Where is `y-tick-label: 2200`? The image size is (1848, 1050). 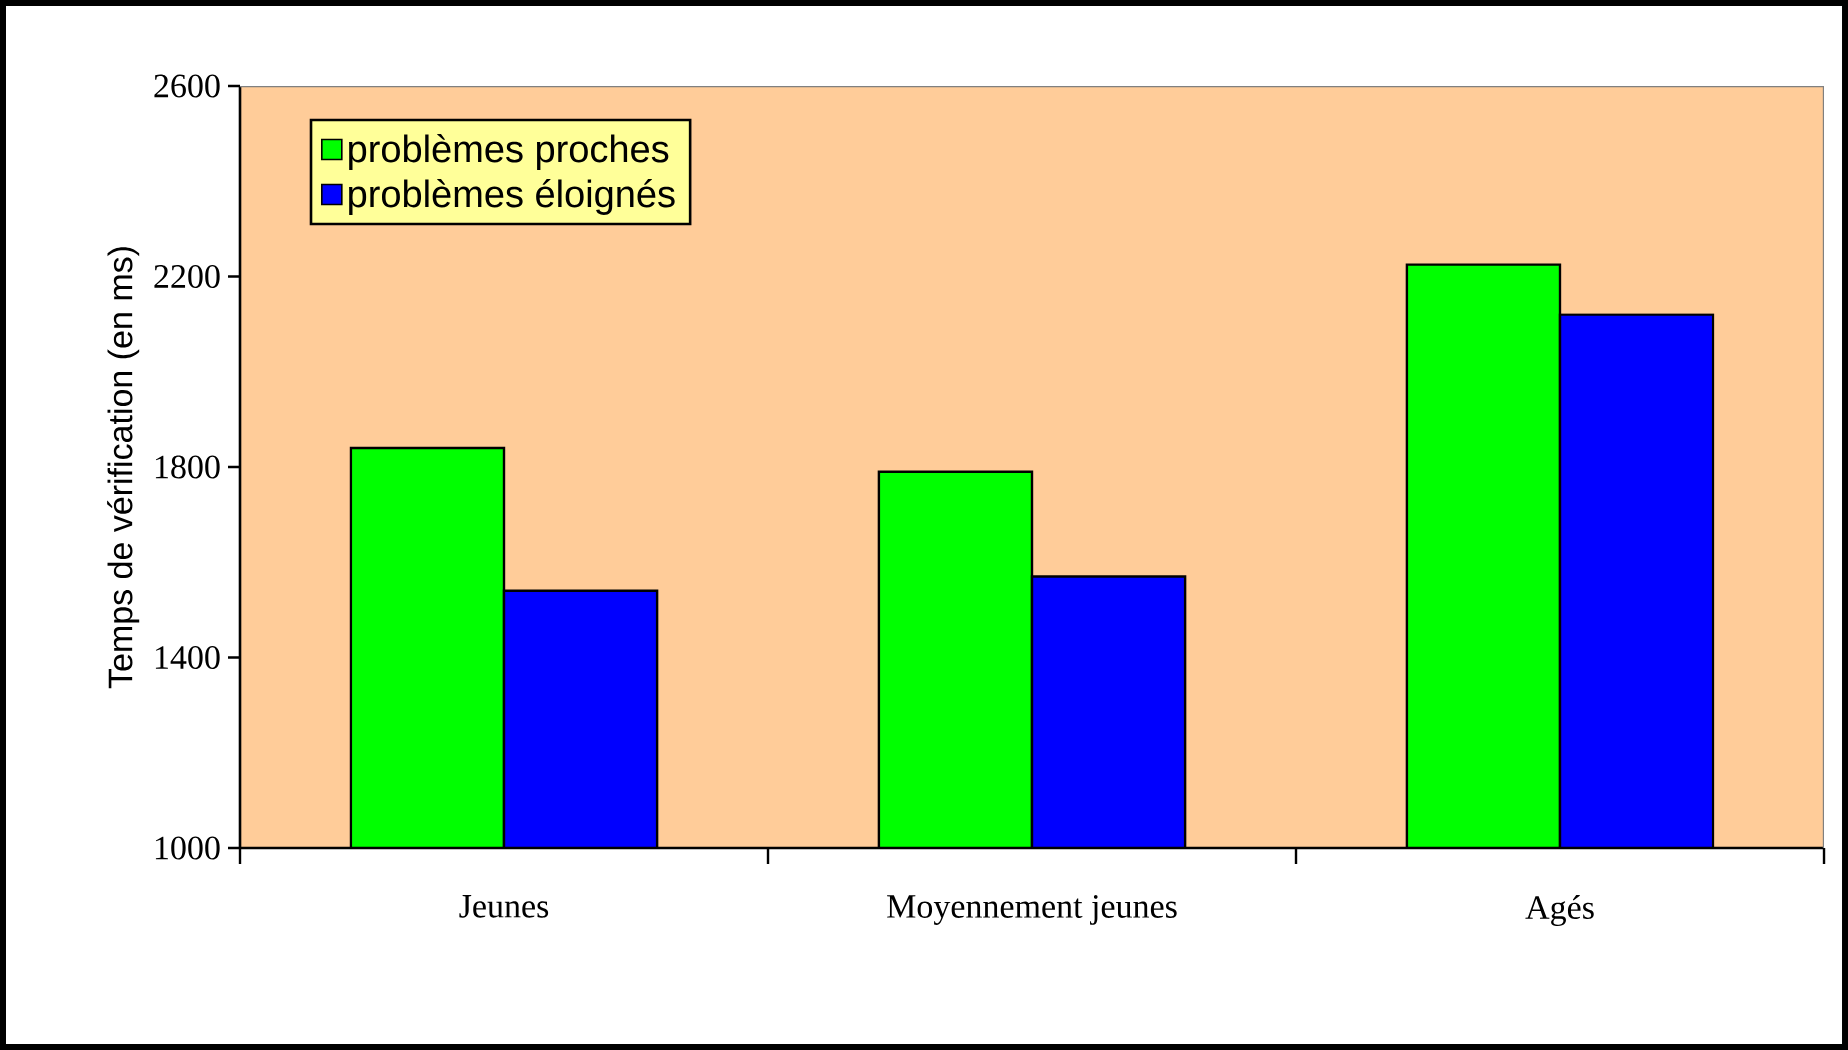 y-tick-label: 2200 is located at coordinates (187, 276).